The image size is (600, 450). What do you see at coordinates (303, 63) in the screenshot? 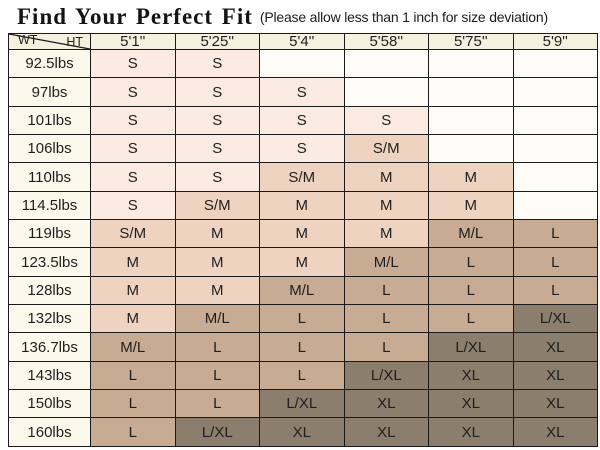
I see `table-row: 92.5lbs S S` at bounding box center [303, 63].